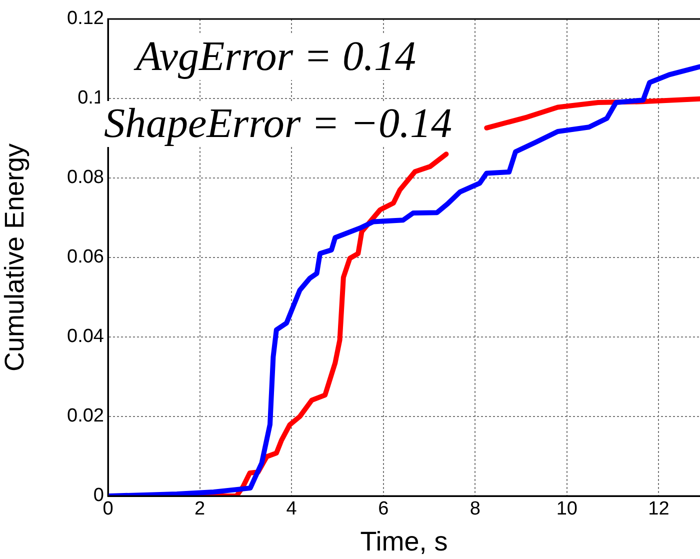 The height and width of the screenshot is (559, 700). Describe the element at coordinates (475, 509) in the screenshot. I see `x-tick-label: 8` at that location.